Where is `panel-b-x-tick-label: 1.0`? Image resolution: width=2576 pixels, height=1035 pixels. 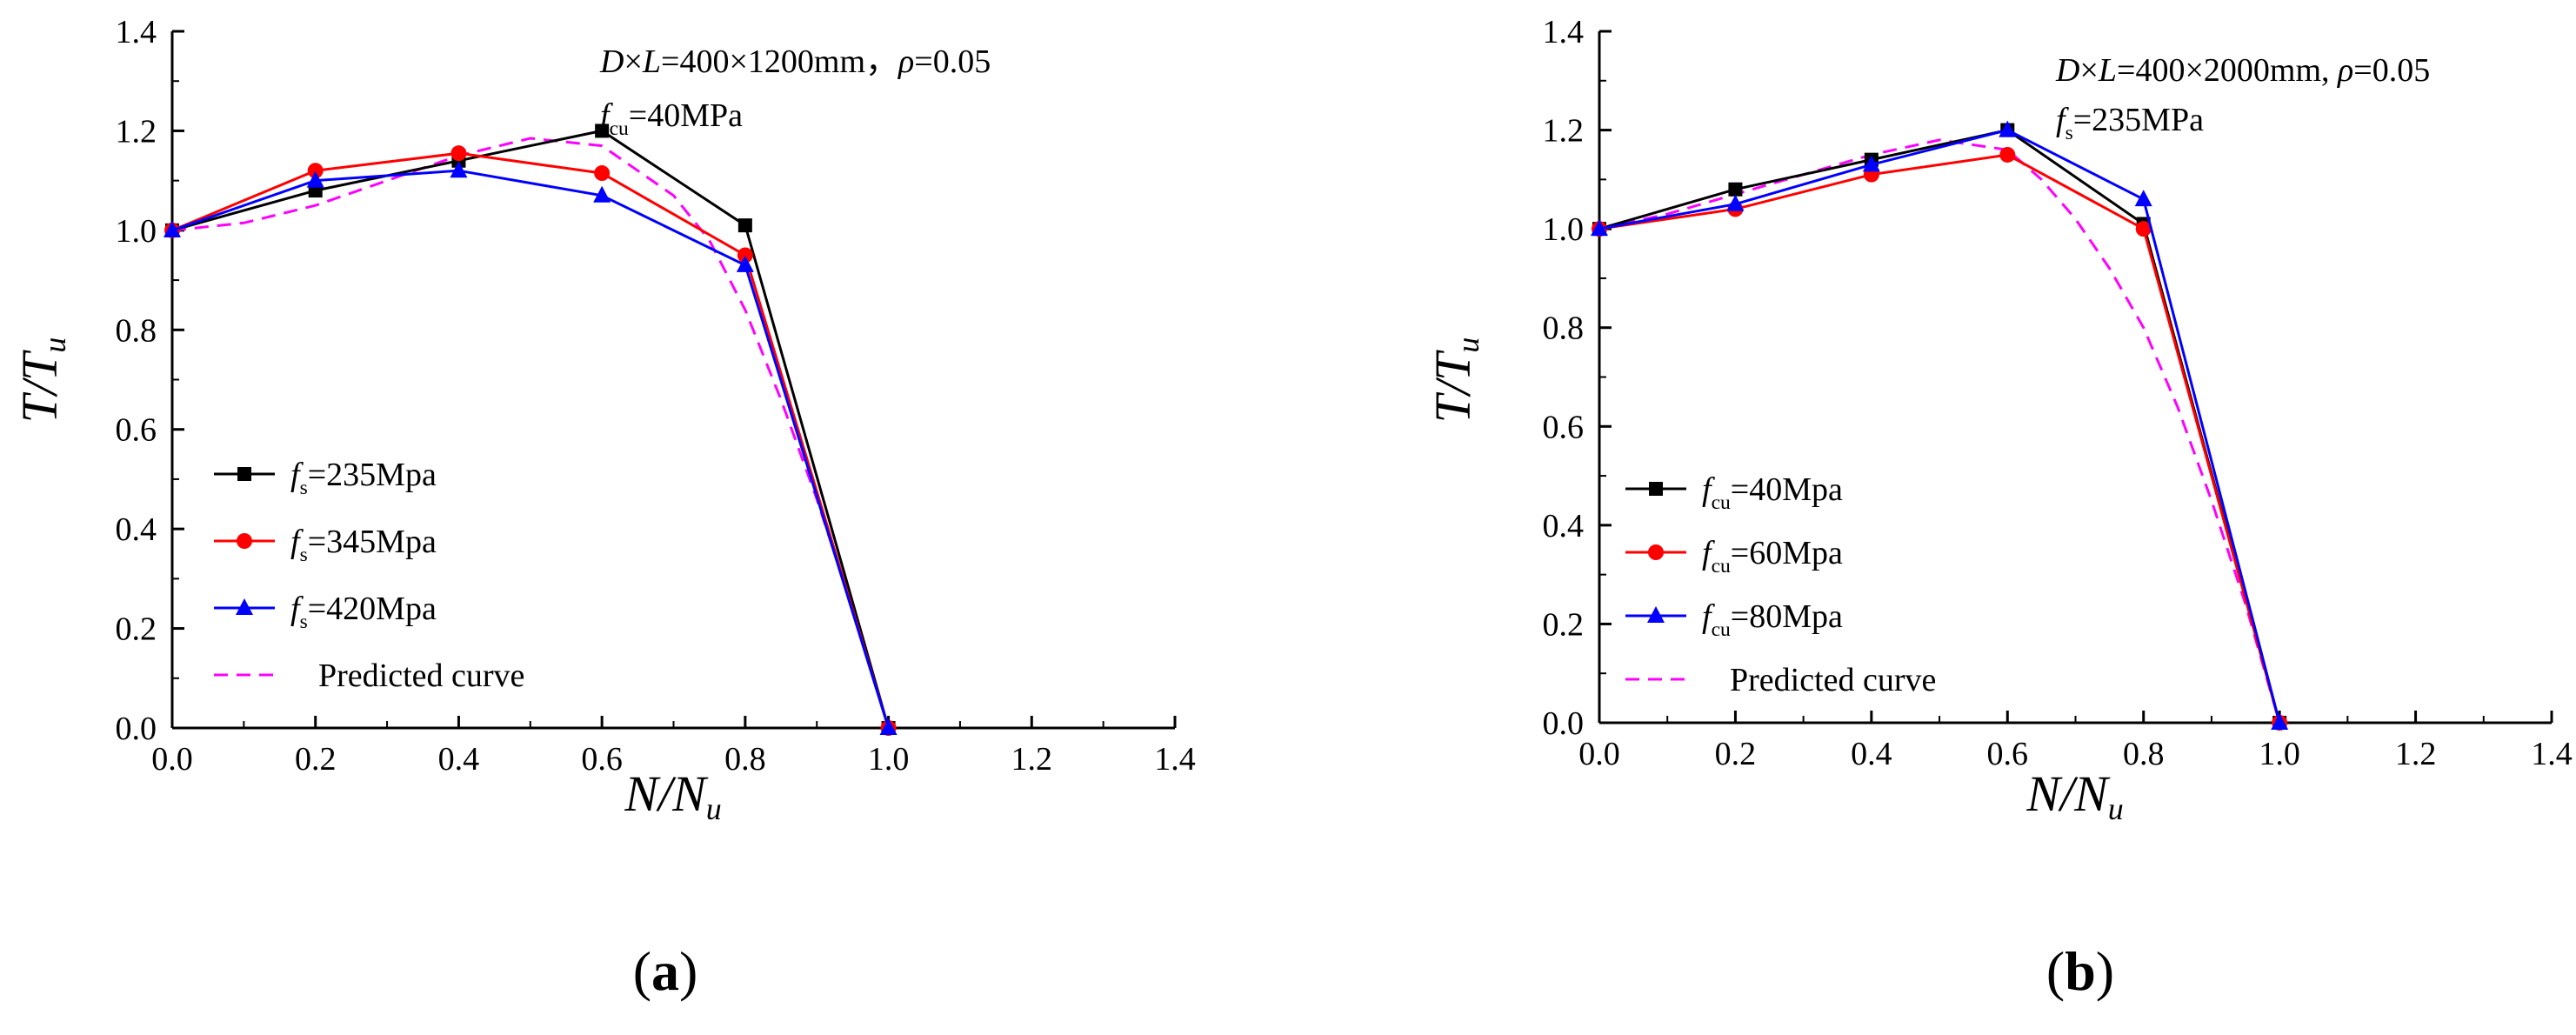 panel-b-x-tick-label: 1.0 is located at coordinates (2279, 754).